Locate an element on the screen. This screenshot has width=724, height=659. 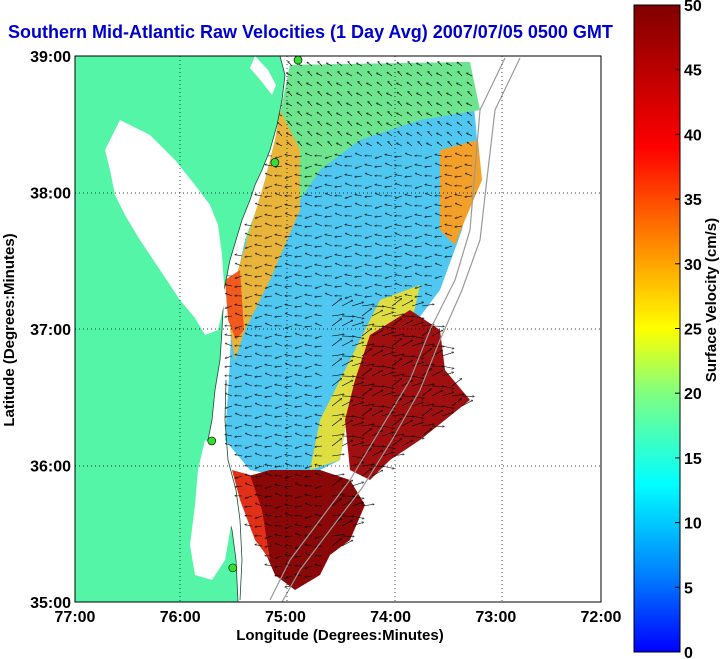
x-axis-label: Longitude (Degrees:Minutes) is located at coordinates (340, 635).